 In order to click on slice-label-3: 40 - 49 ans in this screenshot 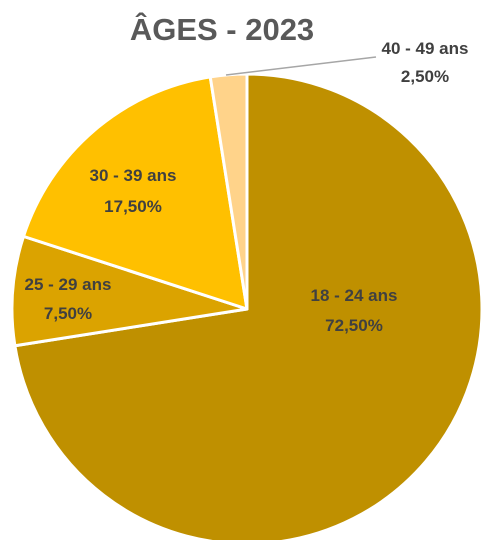, I will do `click(425, 48)`.